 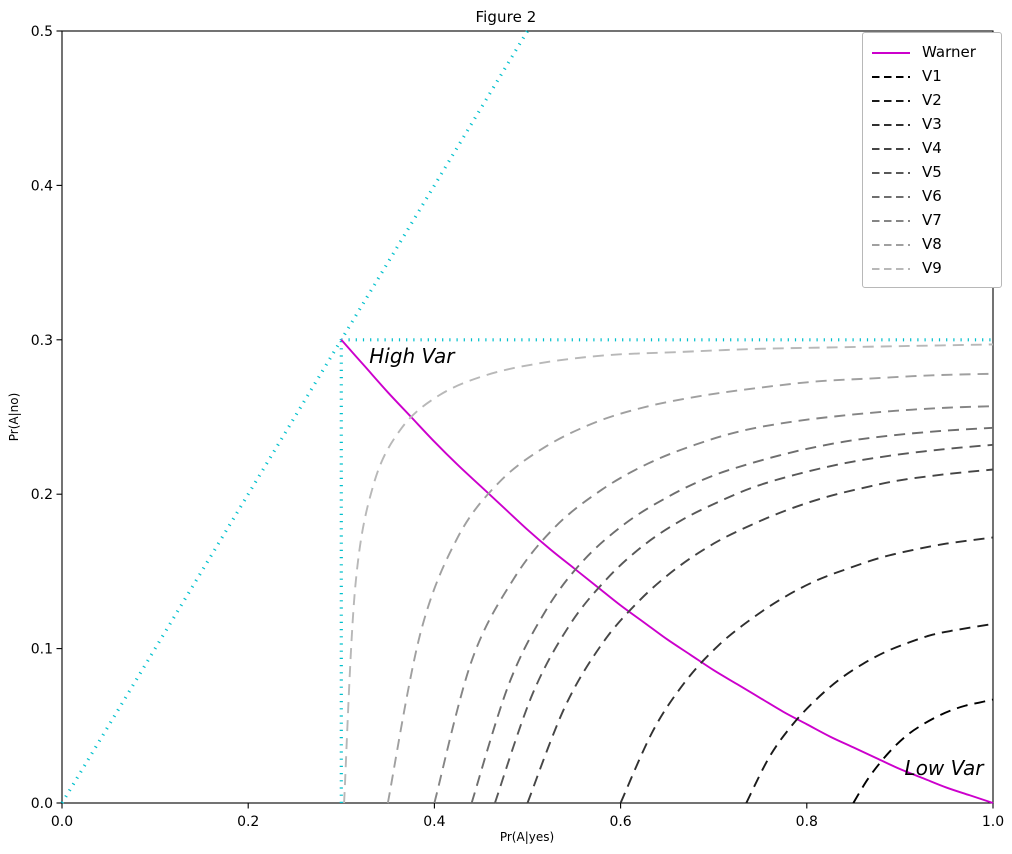 What do you see at coordinates (620, 822) in the screenshot?
I see `x-tick-label: 0.6` at bounding box center [620, 822].